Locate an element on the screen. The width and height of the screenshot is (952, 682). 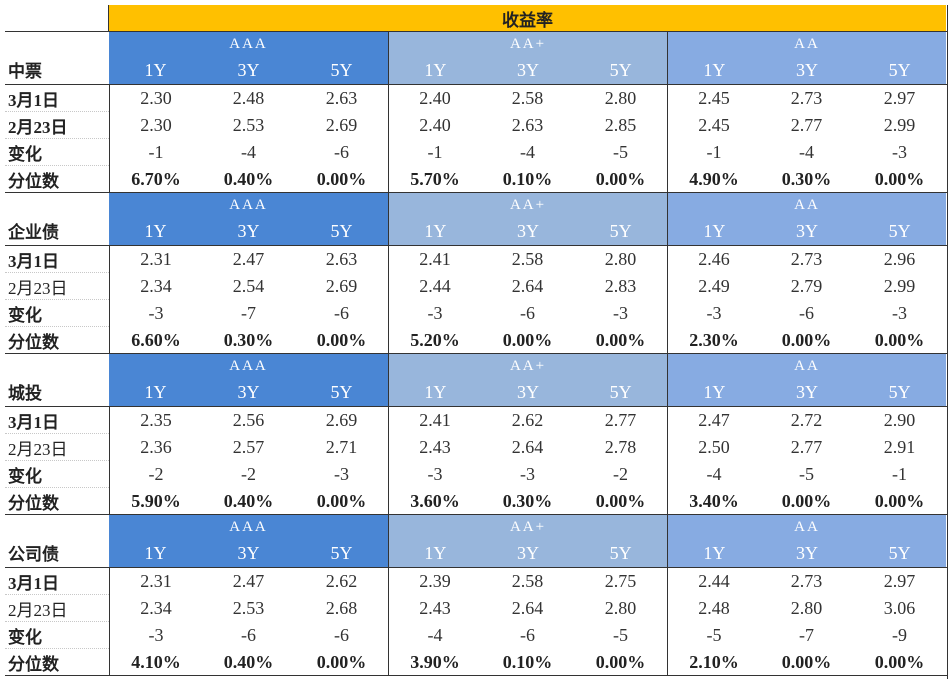
value-cell: 2.68 is located at coordinates (341, 608).